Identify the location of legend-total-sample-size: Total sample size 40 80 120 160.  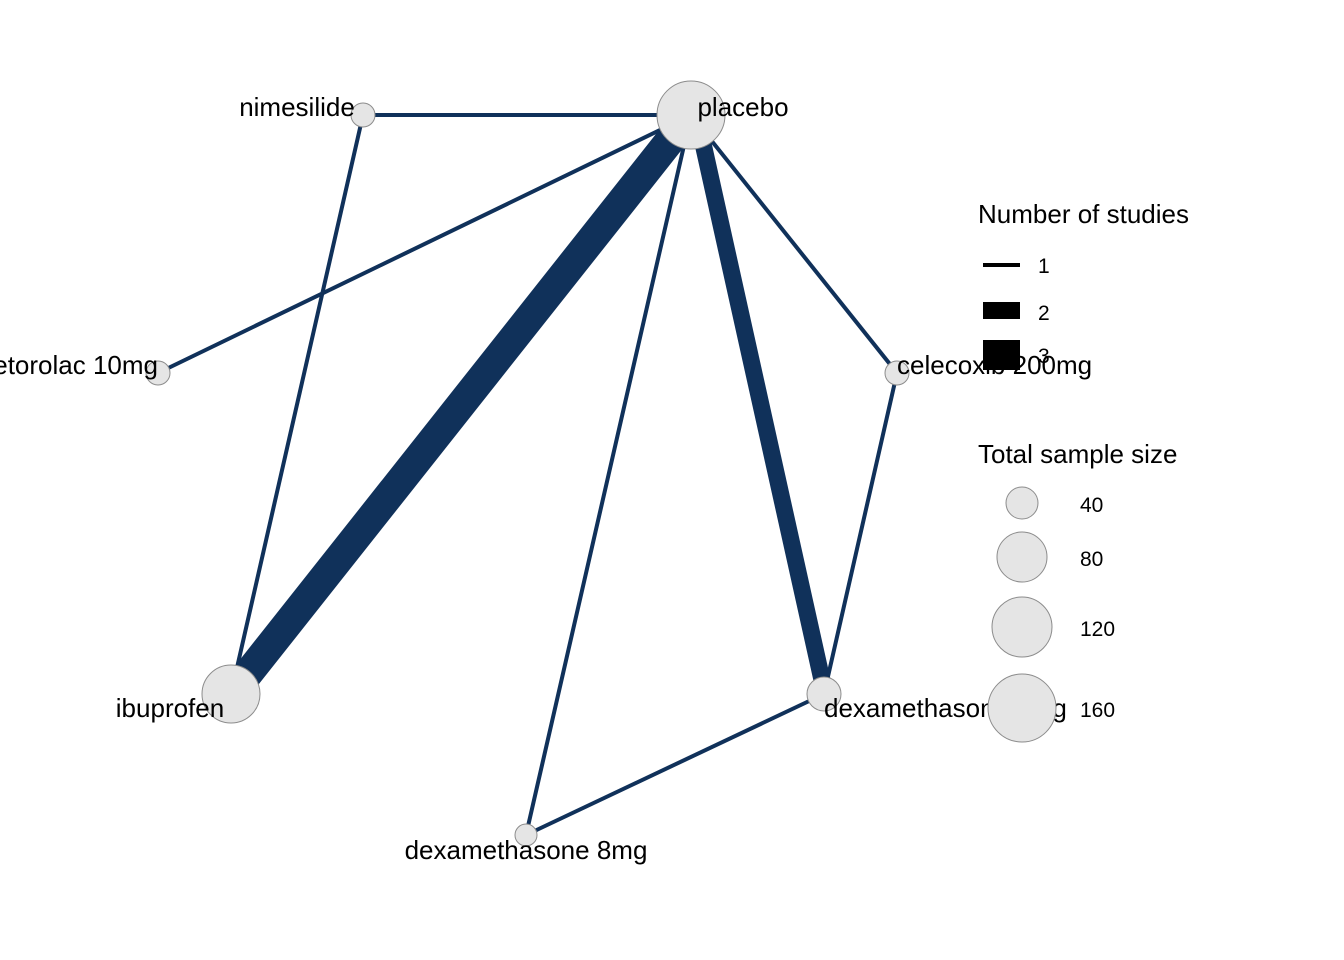
(1077, 591).